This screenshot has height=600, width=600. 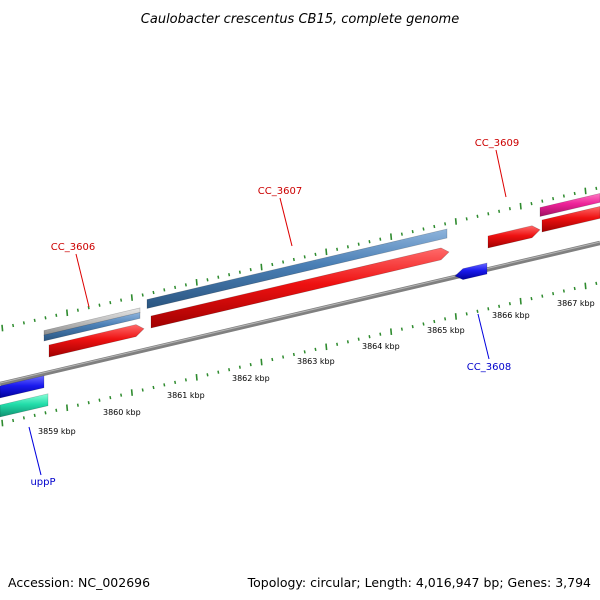 I want to click on gene-cc3610-arrow, so click(x=570, y=219).